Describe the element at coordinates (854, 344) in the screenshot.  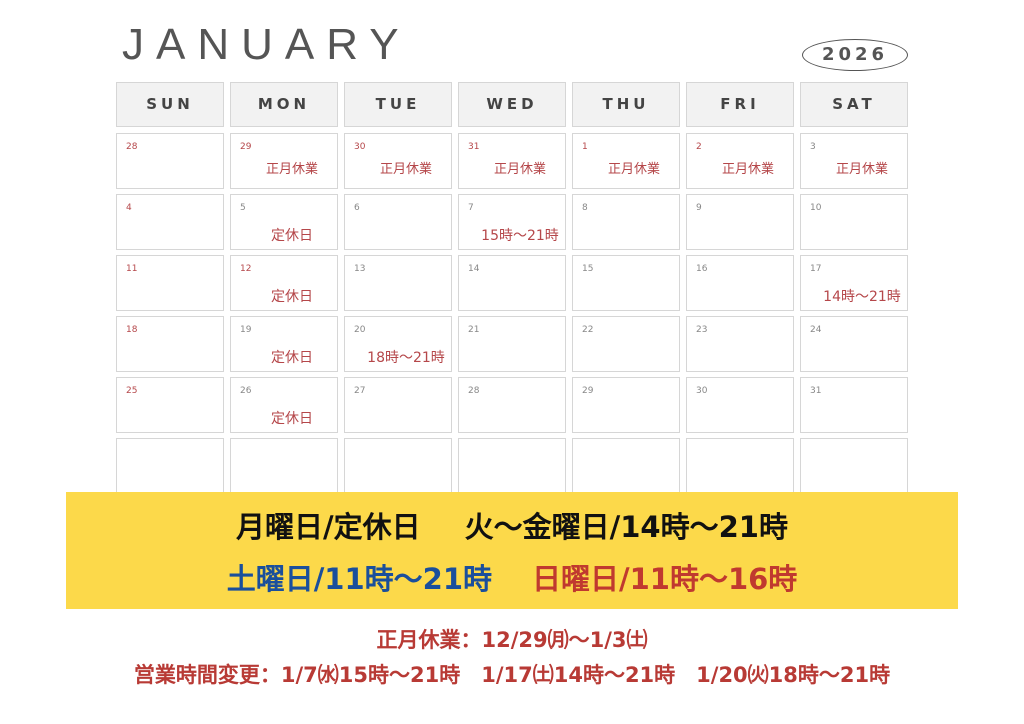
I see `day-cell: 24` at that location.